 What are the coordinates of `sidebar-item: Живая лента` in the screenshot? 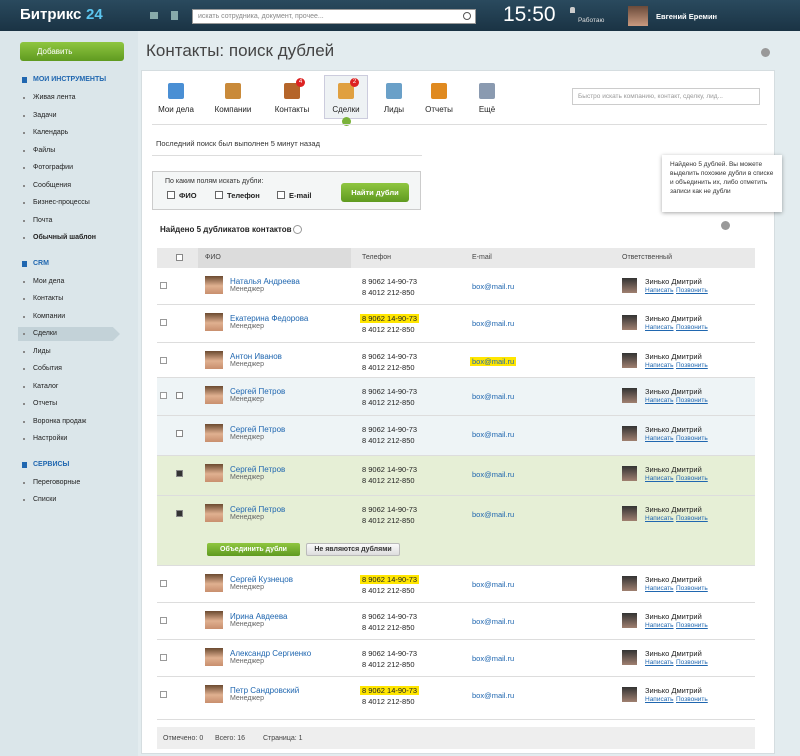 It's located at (54, 97).